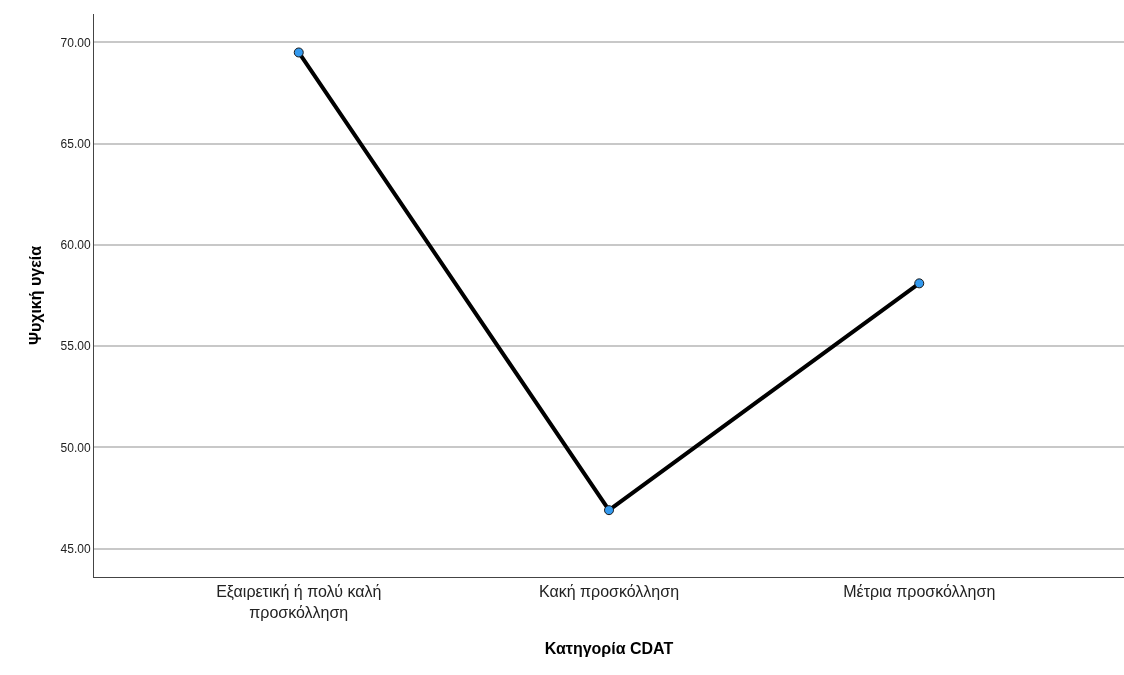 The width and height of the screenshot is (1124, 675). What do you see at coordinates (609, 648) in the screenshot?
I see `x-axis-title: Κατηγορία CDAT` at bounding box center [609, 648].